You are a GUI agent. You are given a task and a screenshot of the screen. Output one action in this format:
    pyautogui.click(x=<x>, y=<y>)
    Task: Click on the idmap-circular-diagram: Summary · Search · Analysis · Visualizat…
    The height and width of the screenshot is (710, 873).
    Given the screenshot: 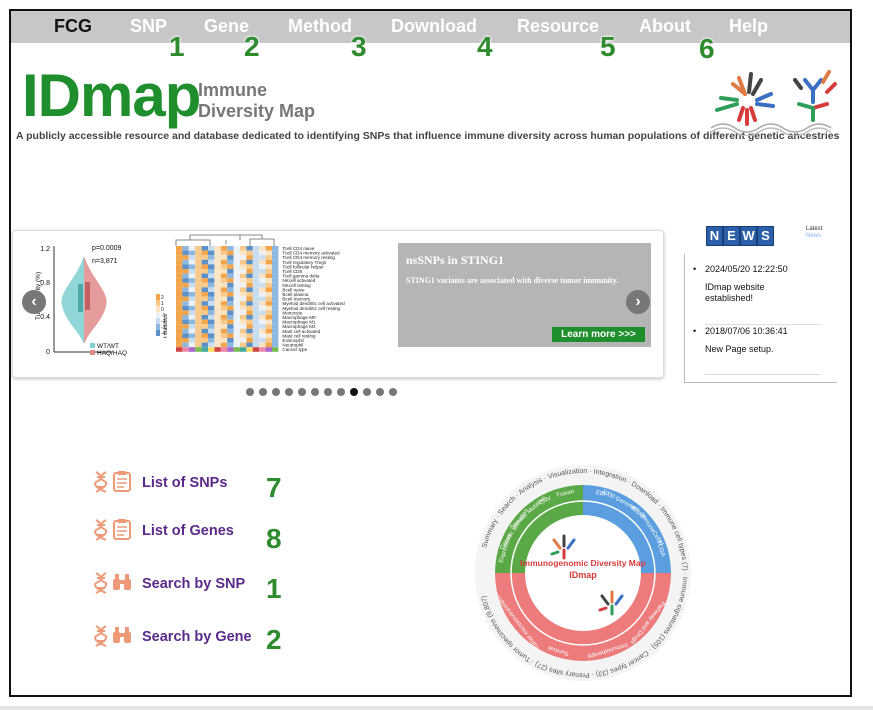 What is the action you would take?
    pyautogui.click(x=583, y=573)
    